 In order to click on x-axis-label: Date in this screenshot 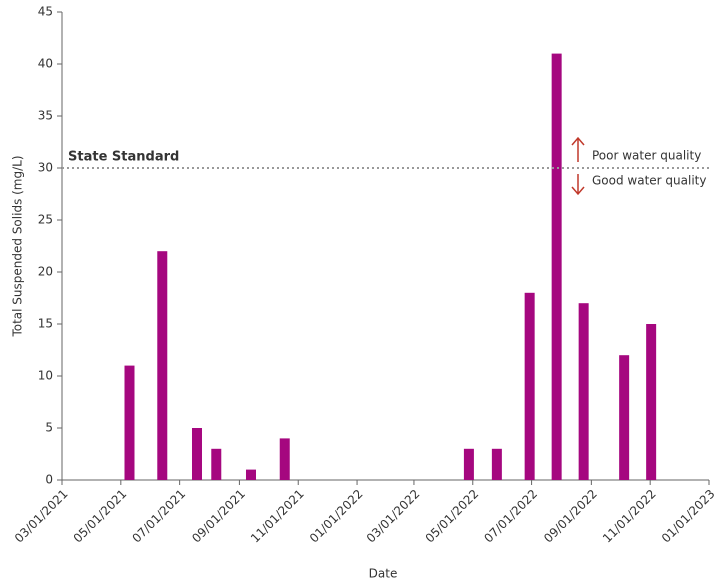, I will do `click(383, 574)`.